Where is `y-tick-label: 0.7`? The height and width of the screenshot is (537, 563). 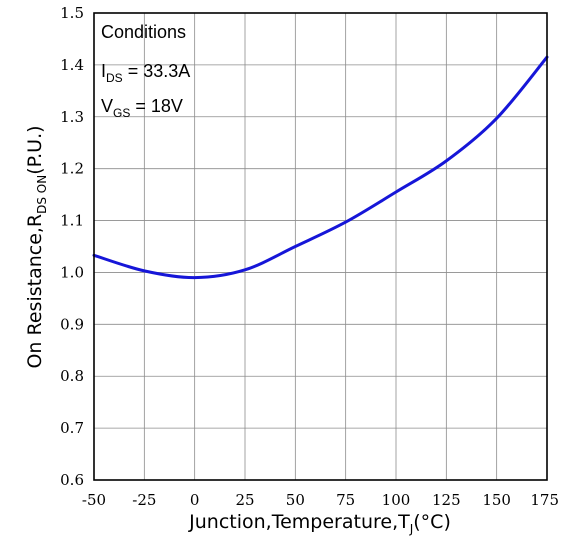
y-tick-label: 0.7 is located at coordinates (72, 428).